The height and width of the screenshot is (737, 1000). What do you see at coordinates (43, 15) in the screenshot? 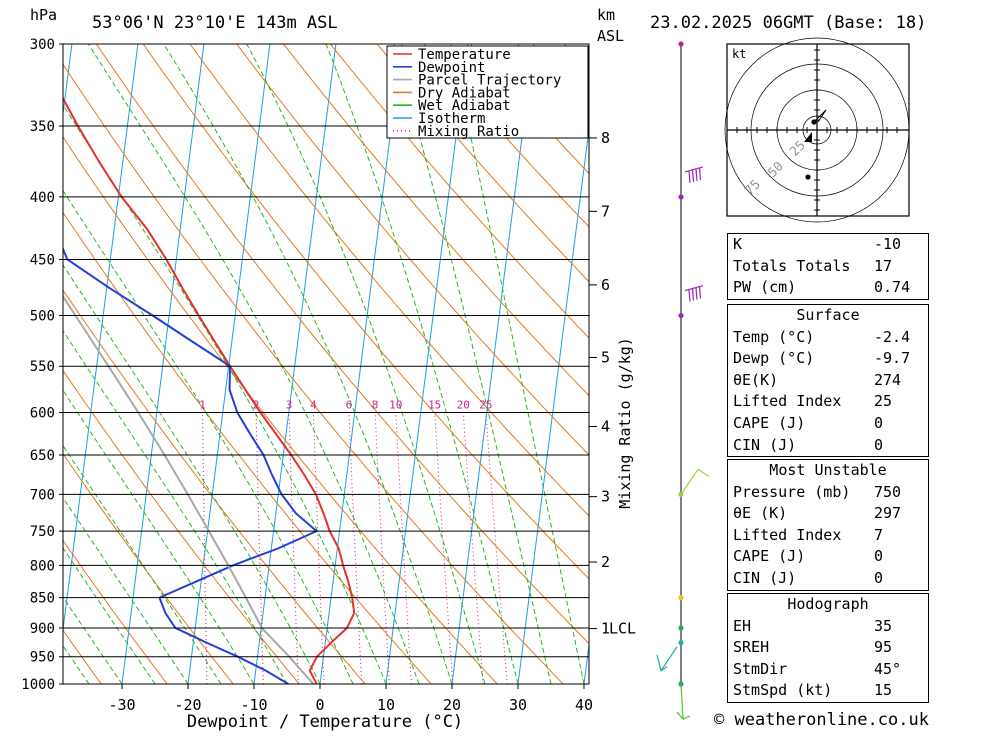
I see `hpa-axis-label: hPa` at bounding box center [43, 15].